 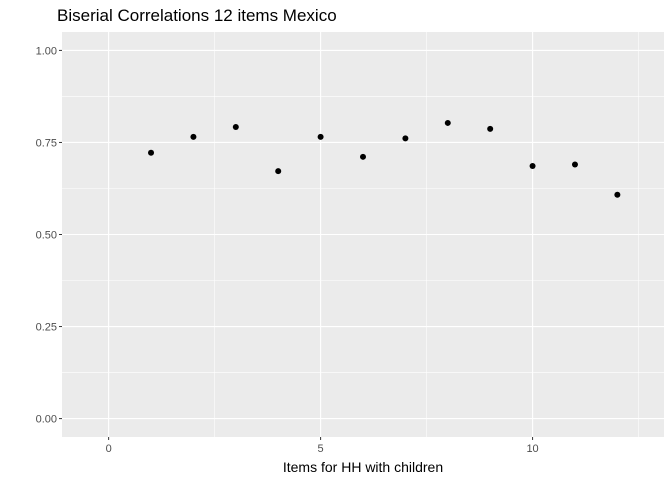 I want to click on x-tick-label: 5, so click(x=321, y=449).